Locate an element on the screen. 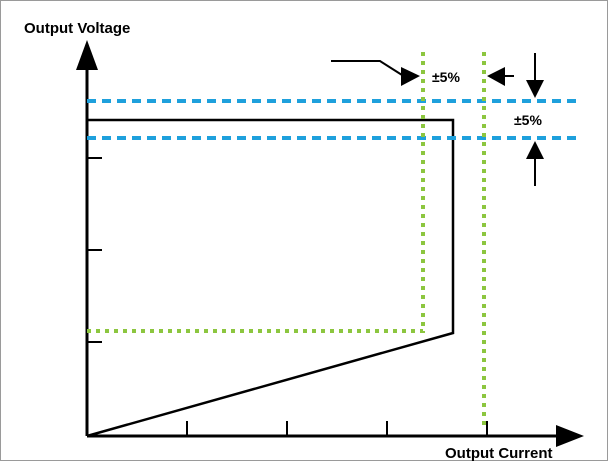  voltage-tolerance-up-arrowhead is located at coordinates (535, 150).